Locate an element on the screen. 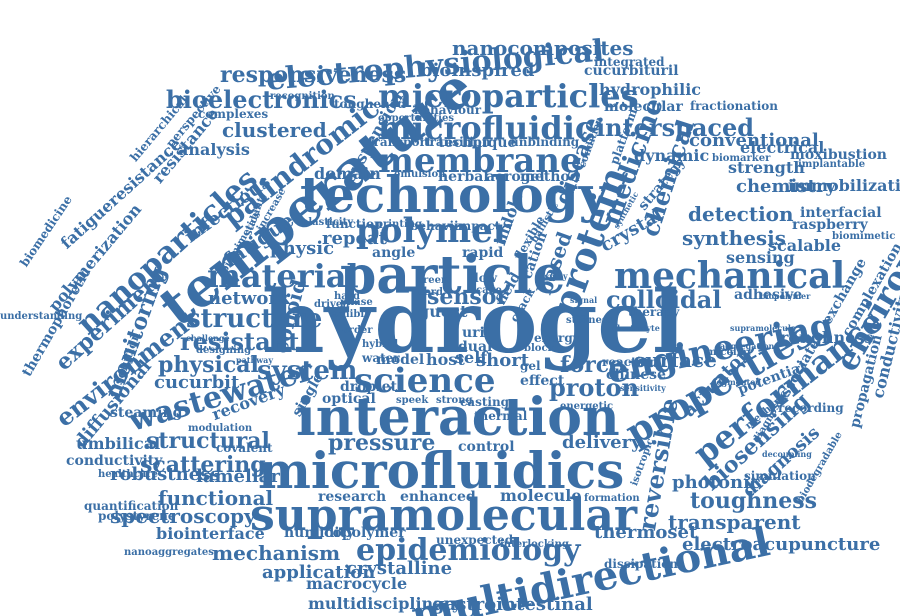  word-conventional: conventional is located at coordinates (754, 140).